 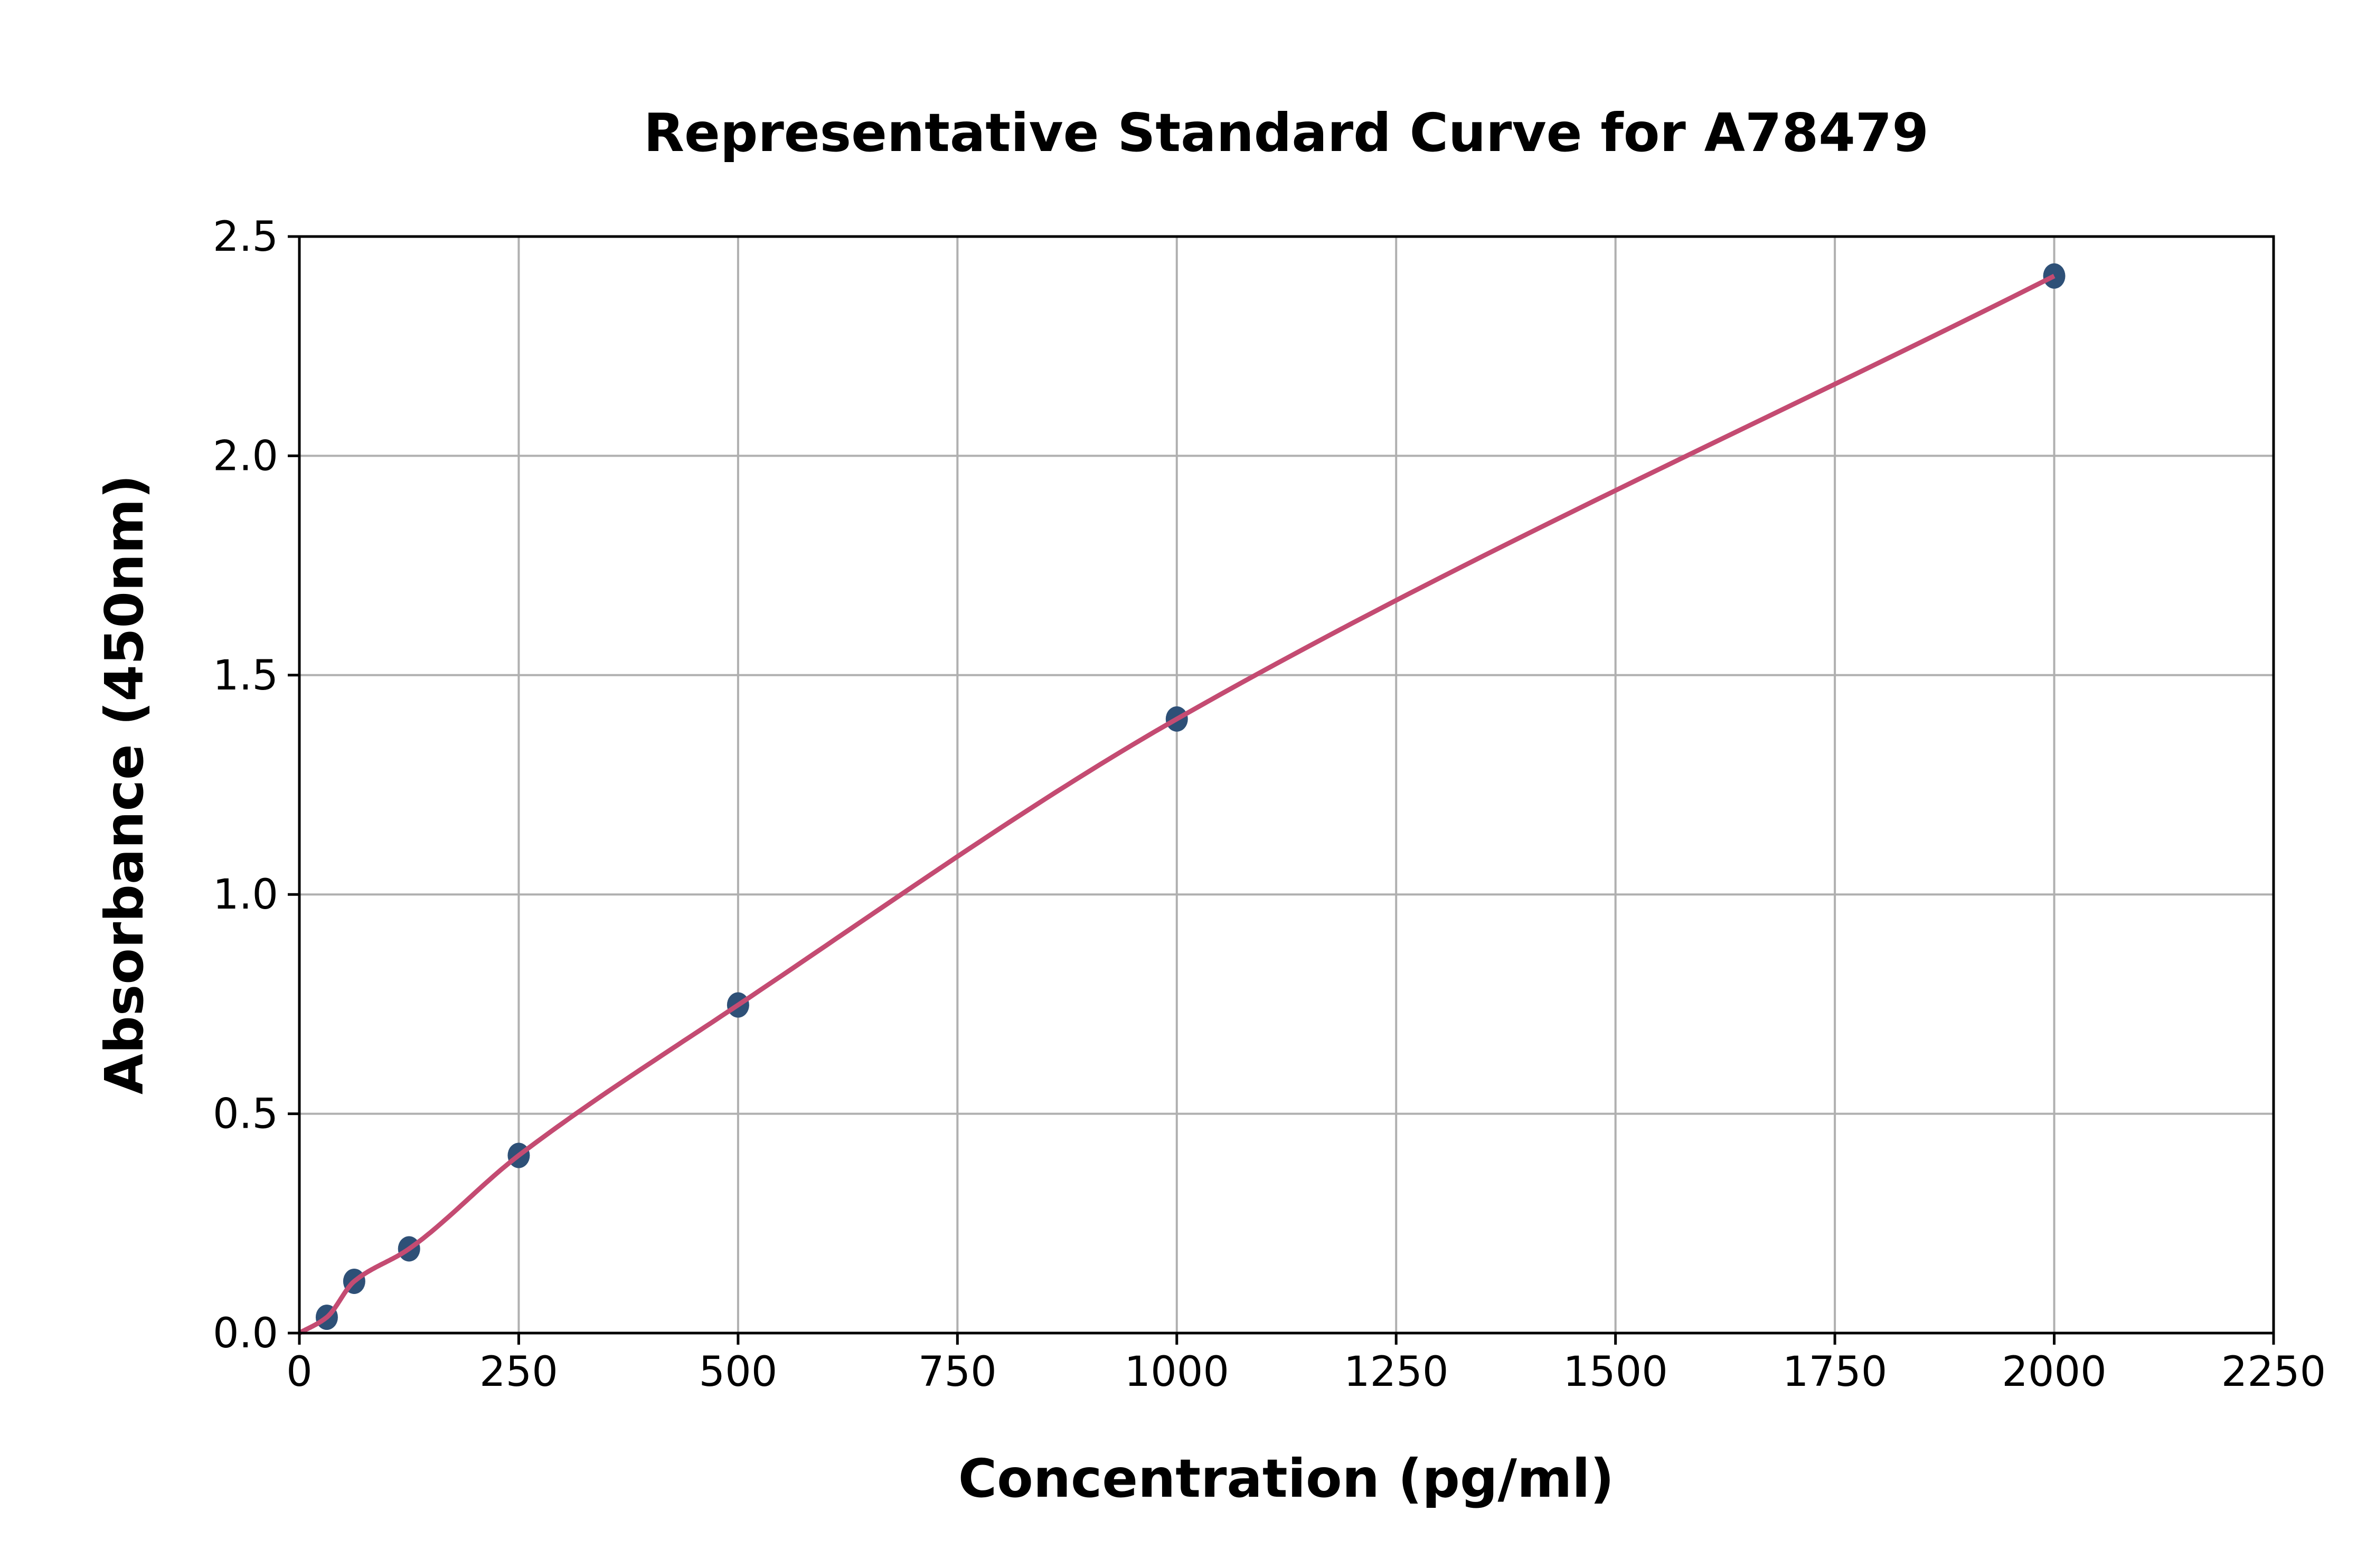 I want to click on x-tick-label: 250, so click(x=518, y=1372).